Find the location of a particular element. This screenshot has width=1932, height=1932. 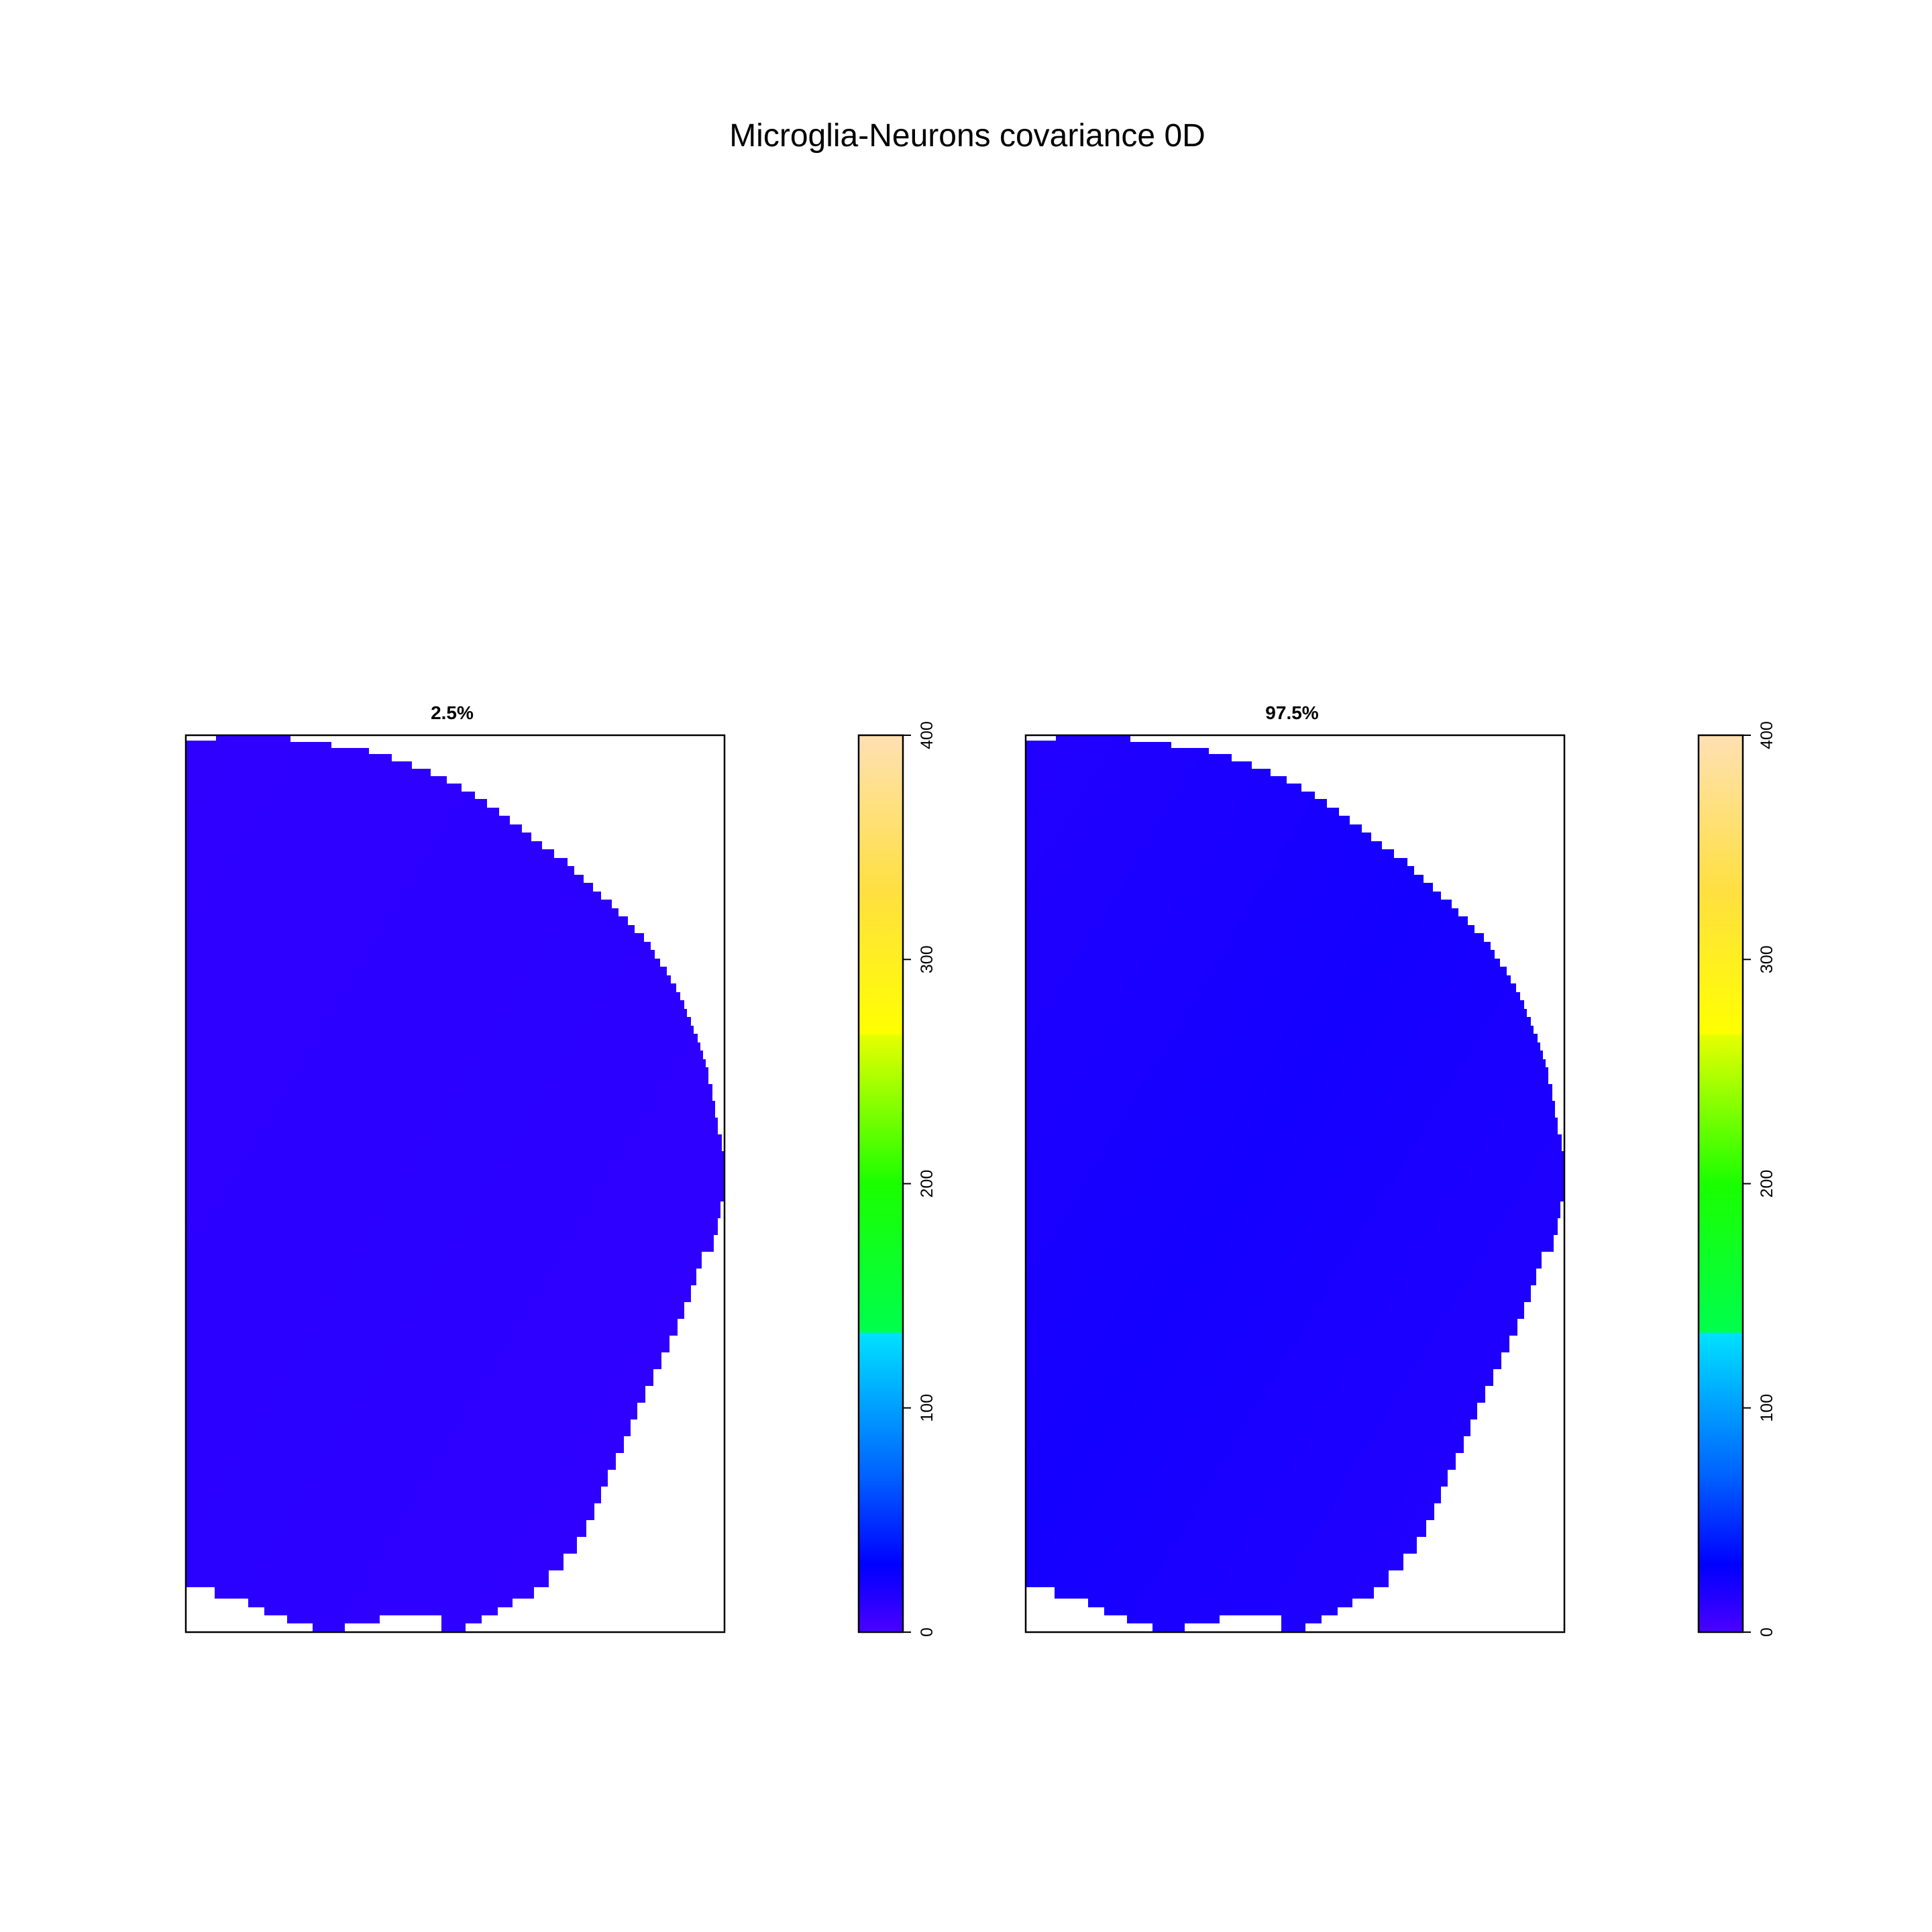

colorbar-ticks-left: 0 100 200 300 400 is located at coordinates (919, 1179).